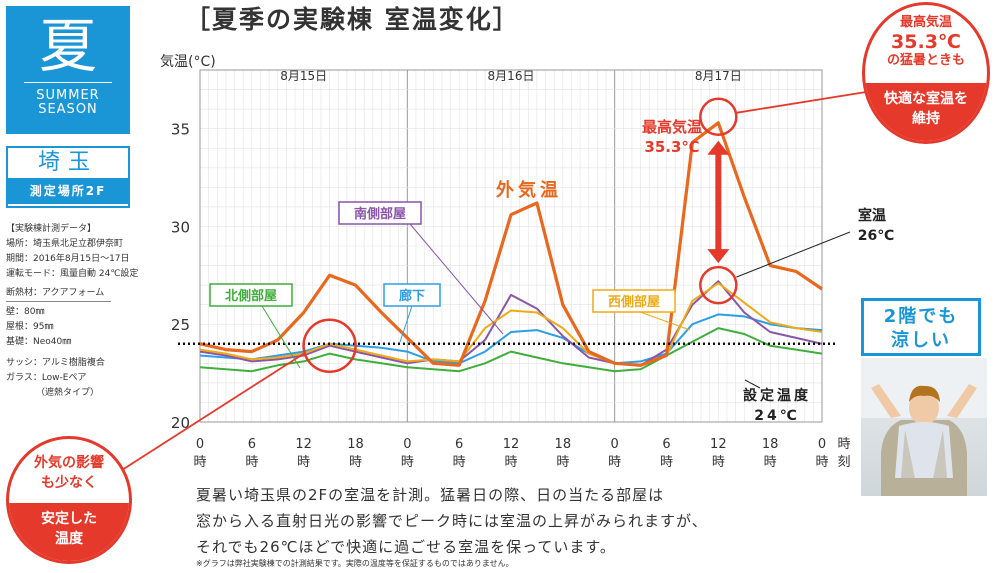 The image size is (1000, 573). Describe the element at coordinates (68, 191) in the screenshot. I see `place-sub: 測定場所2F` at that location.